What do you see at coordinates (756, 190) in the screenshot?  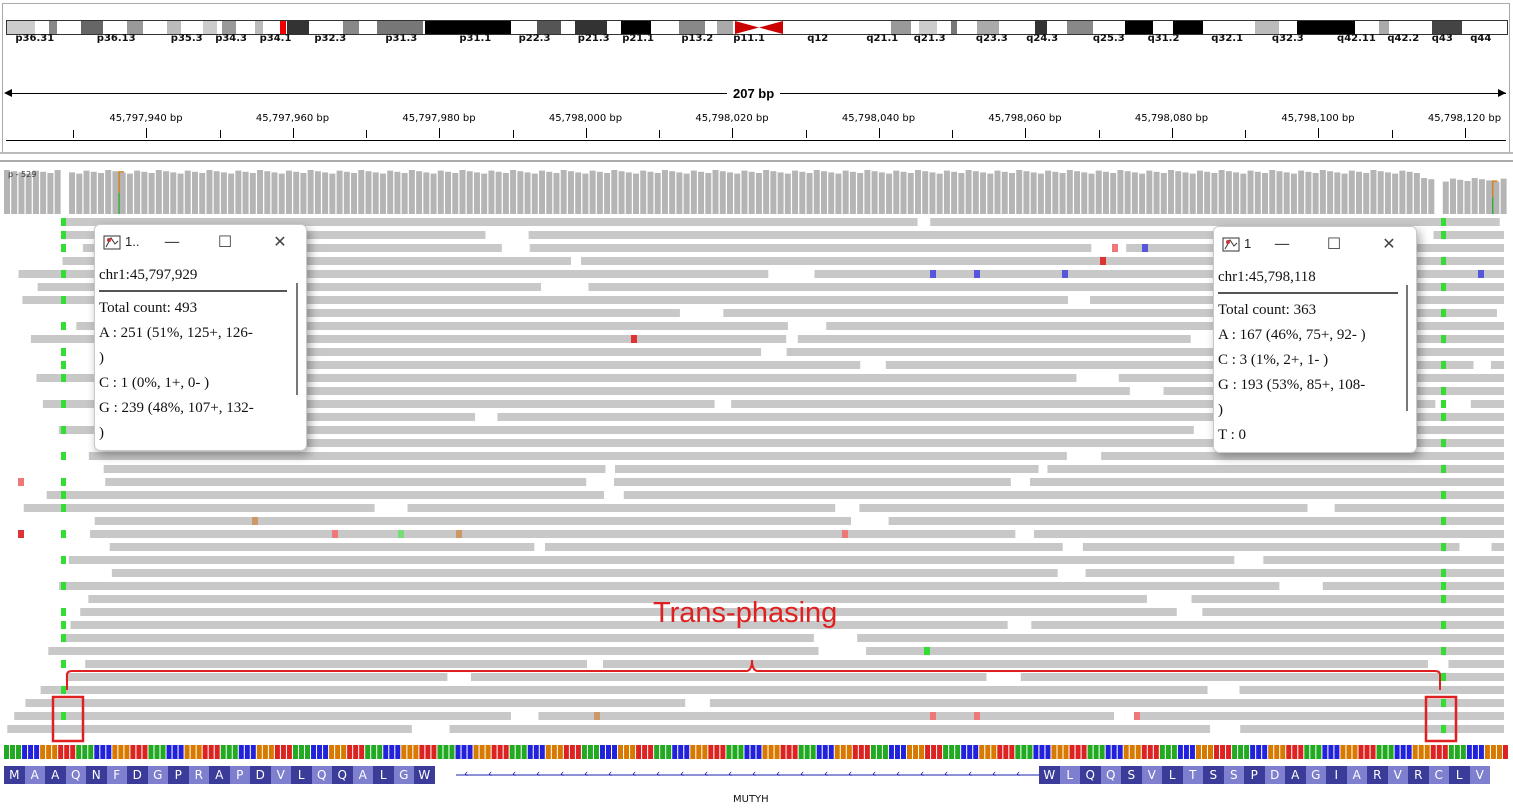 I see `coverage-track` at bounding box center [756, 190].